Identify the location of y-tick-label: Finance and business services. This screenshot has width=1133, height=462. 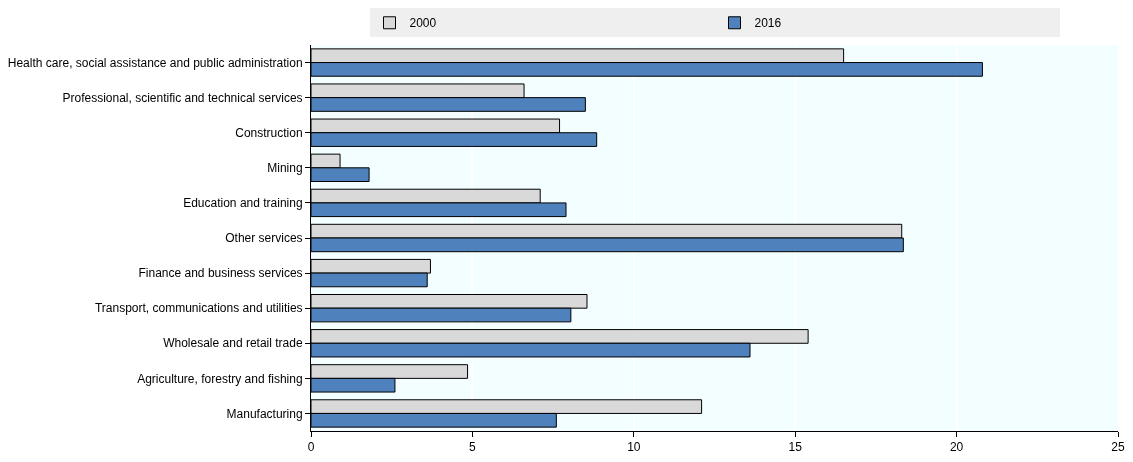
(220, 273).